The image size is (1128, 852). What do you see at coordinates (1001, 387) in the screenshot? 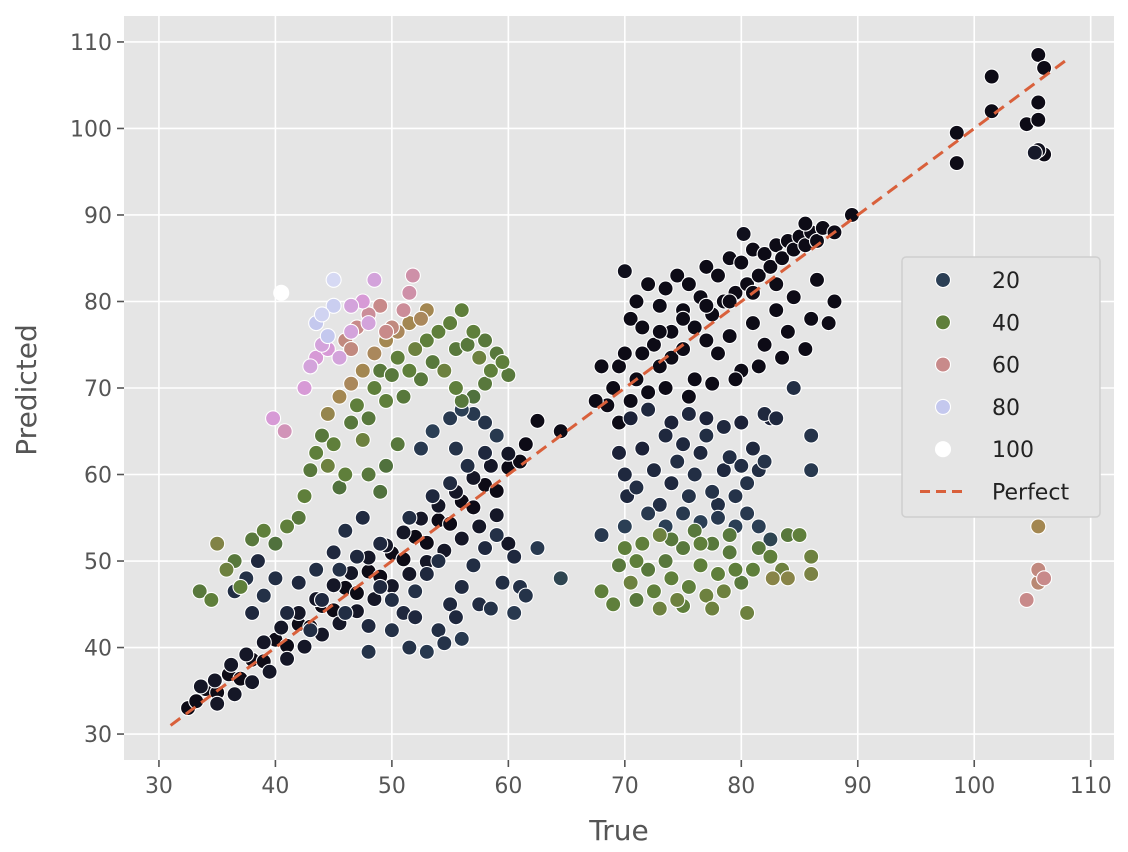
I see `legend-box` at bounding box center [1001, 387].